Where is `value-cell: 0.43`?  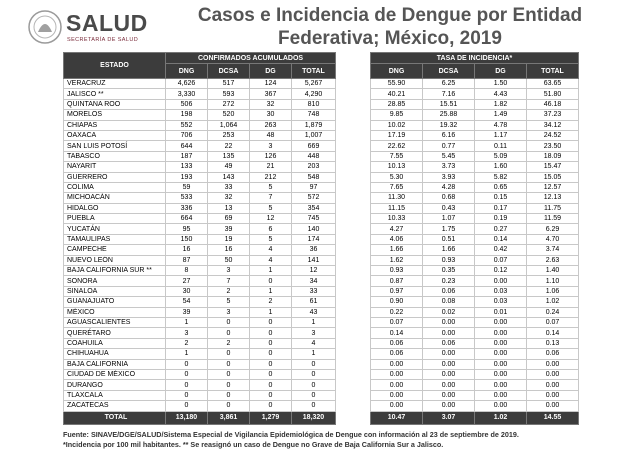
value-cell: 0.43 is located at coordinates (448, 208).